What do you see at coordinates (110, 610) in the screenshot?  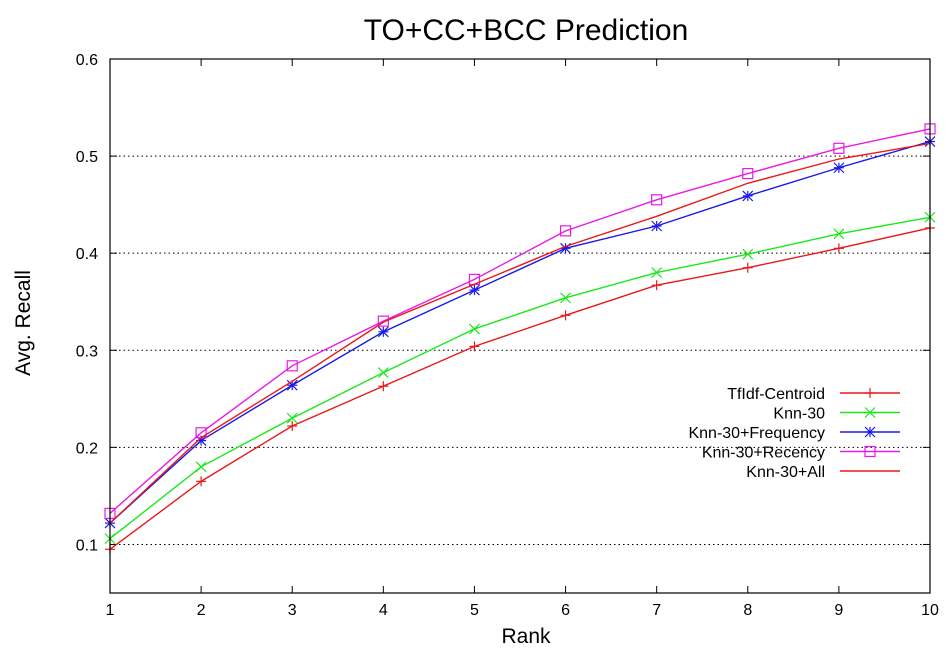 I see `x-tick-label: 1` at bounding box center [110, 610].